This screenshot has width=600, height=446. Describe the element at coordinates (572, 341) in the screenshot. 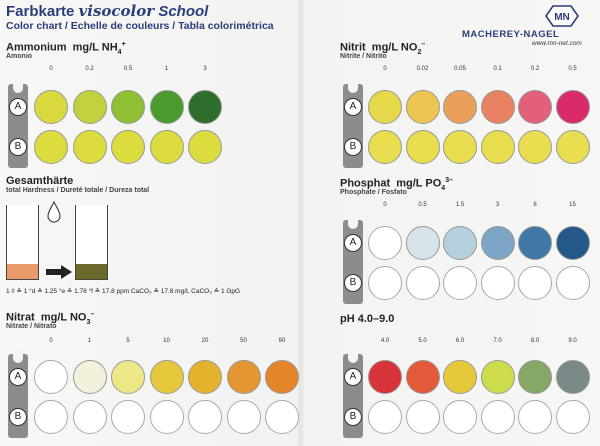

I see `ph-value-label: 9.0` at that location.